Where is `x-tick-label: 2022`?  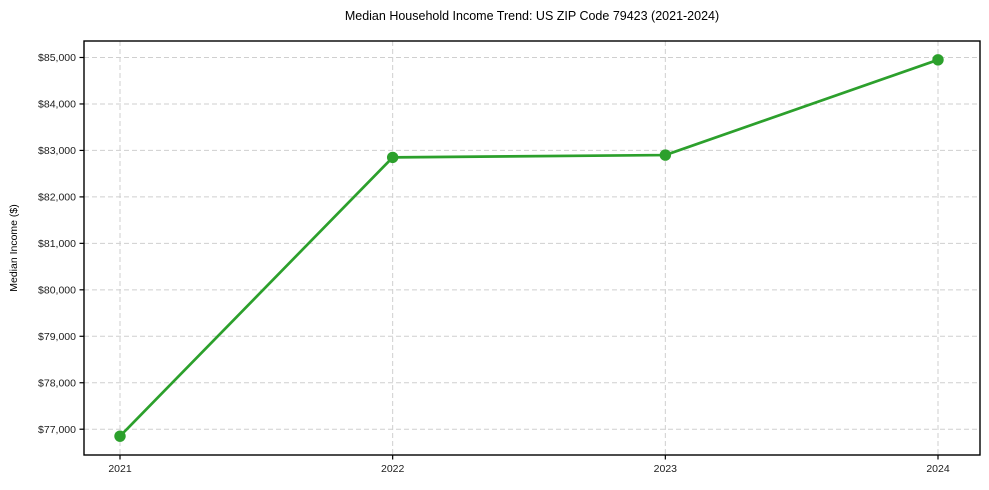 x-tick-label: 2022 is located at coordinates (393, 469).